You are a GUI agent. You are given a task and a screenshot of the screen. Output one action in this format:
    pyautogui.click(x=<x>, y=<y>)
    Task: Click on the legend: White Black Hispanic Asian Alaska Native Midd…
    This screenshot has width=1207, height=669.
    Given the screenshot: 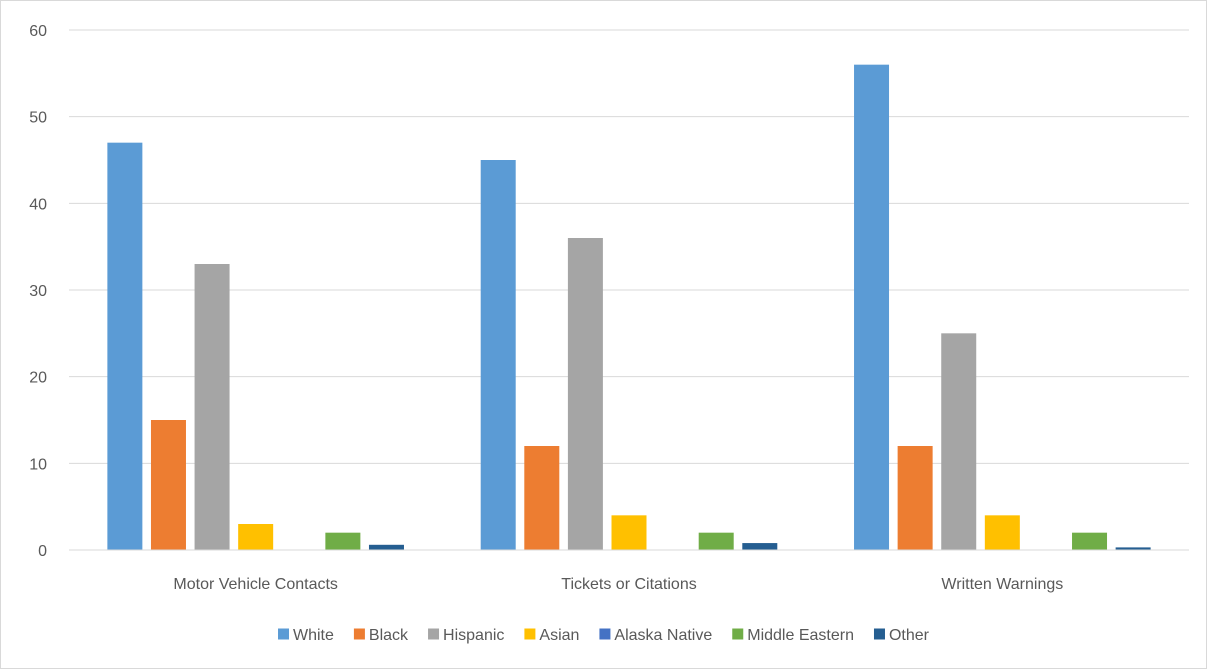 What is the action you would take?
    pyautogui.click(x=604, y=635)
    